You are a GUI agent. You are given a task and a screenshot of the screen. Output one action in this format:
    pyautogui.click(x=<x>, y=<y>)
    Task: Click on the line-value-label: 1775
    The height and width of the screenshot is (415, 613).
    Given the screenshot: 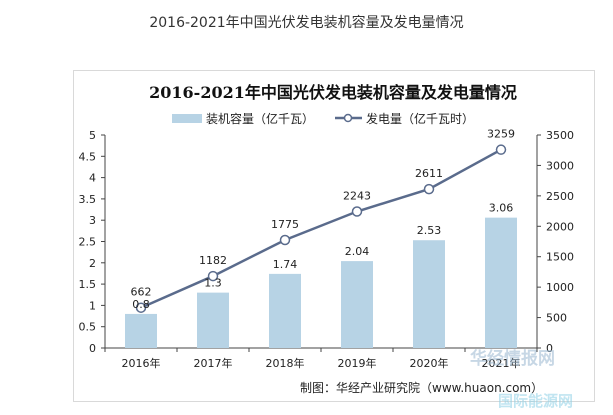 What is the action you would take?
    pyautogui.click(x=285, y=224)
    